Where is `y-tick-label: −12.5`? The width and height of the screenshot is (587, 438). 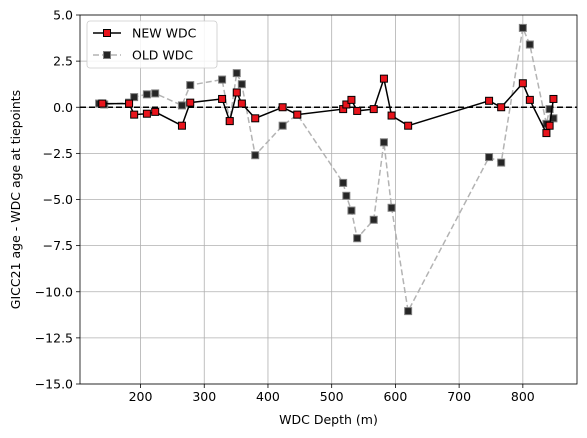
y-tick-label: −12.5 is located at coordinates (54, 337).